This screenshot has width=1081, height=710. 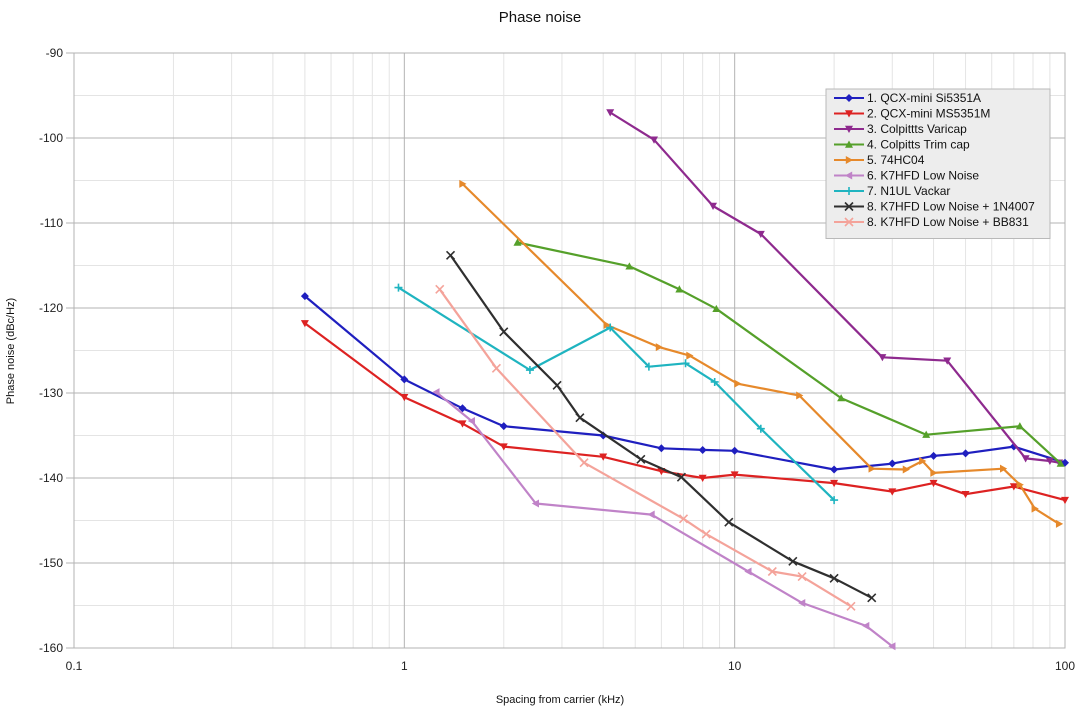 I want to click on legend-item: 8. K7HFD Low Noise + 1N4007, so click(x=934, y=207).